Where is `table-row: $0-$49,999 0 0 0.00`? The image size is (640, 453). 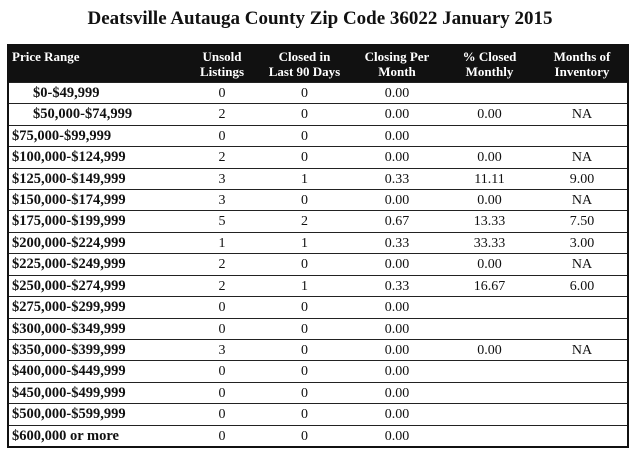 table-row: $0-$49,999 0 0 0.00 is located at coordinates (318, 92).